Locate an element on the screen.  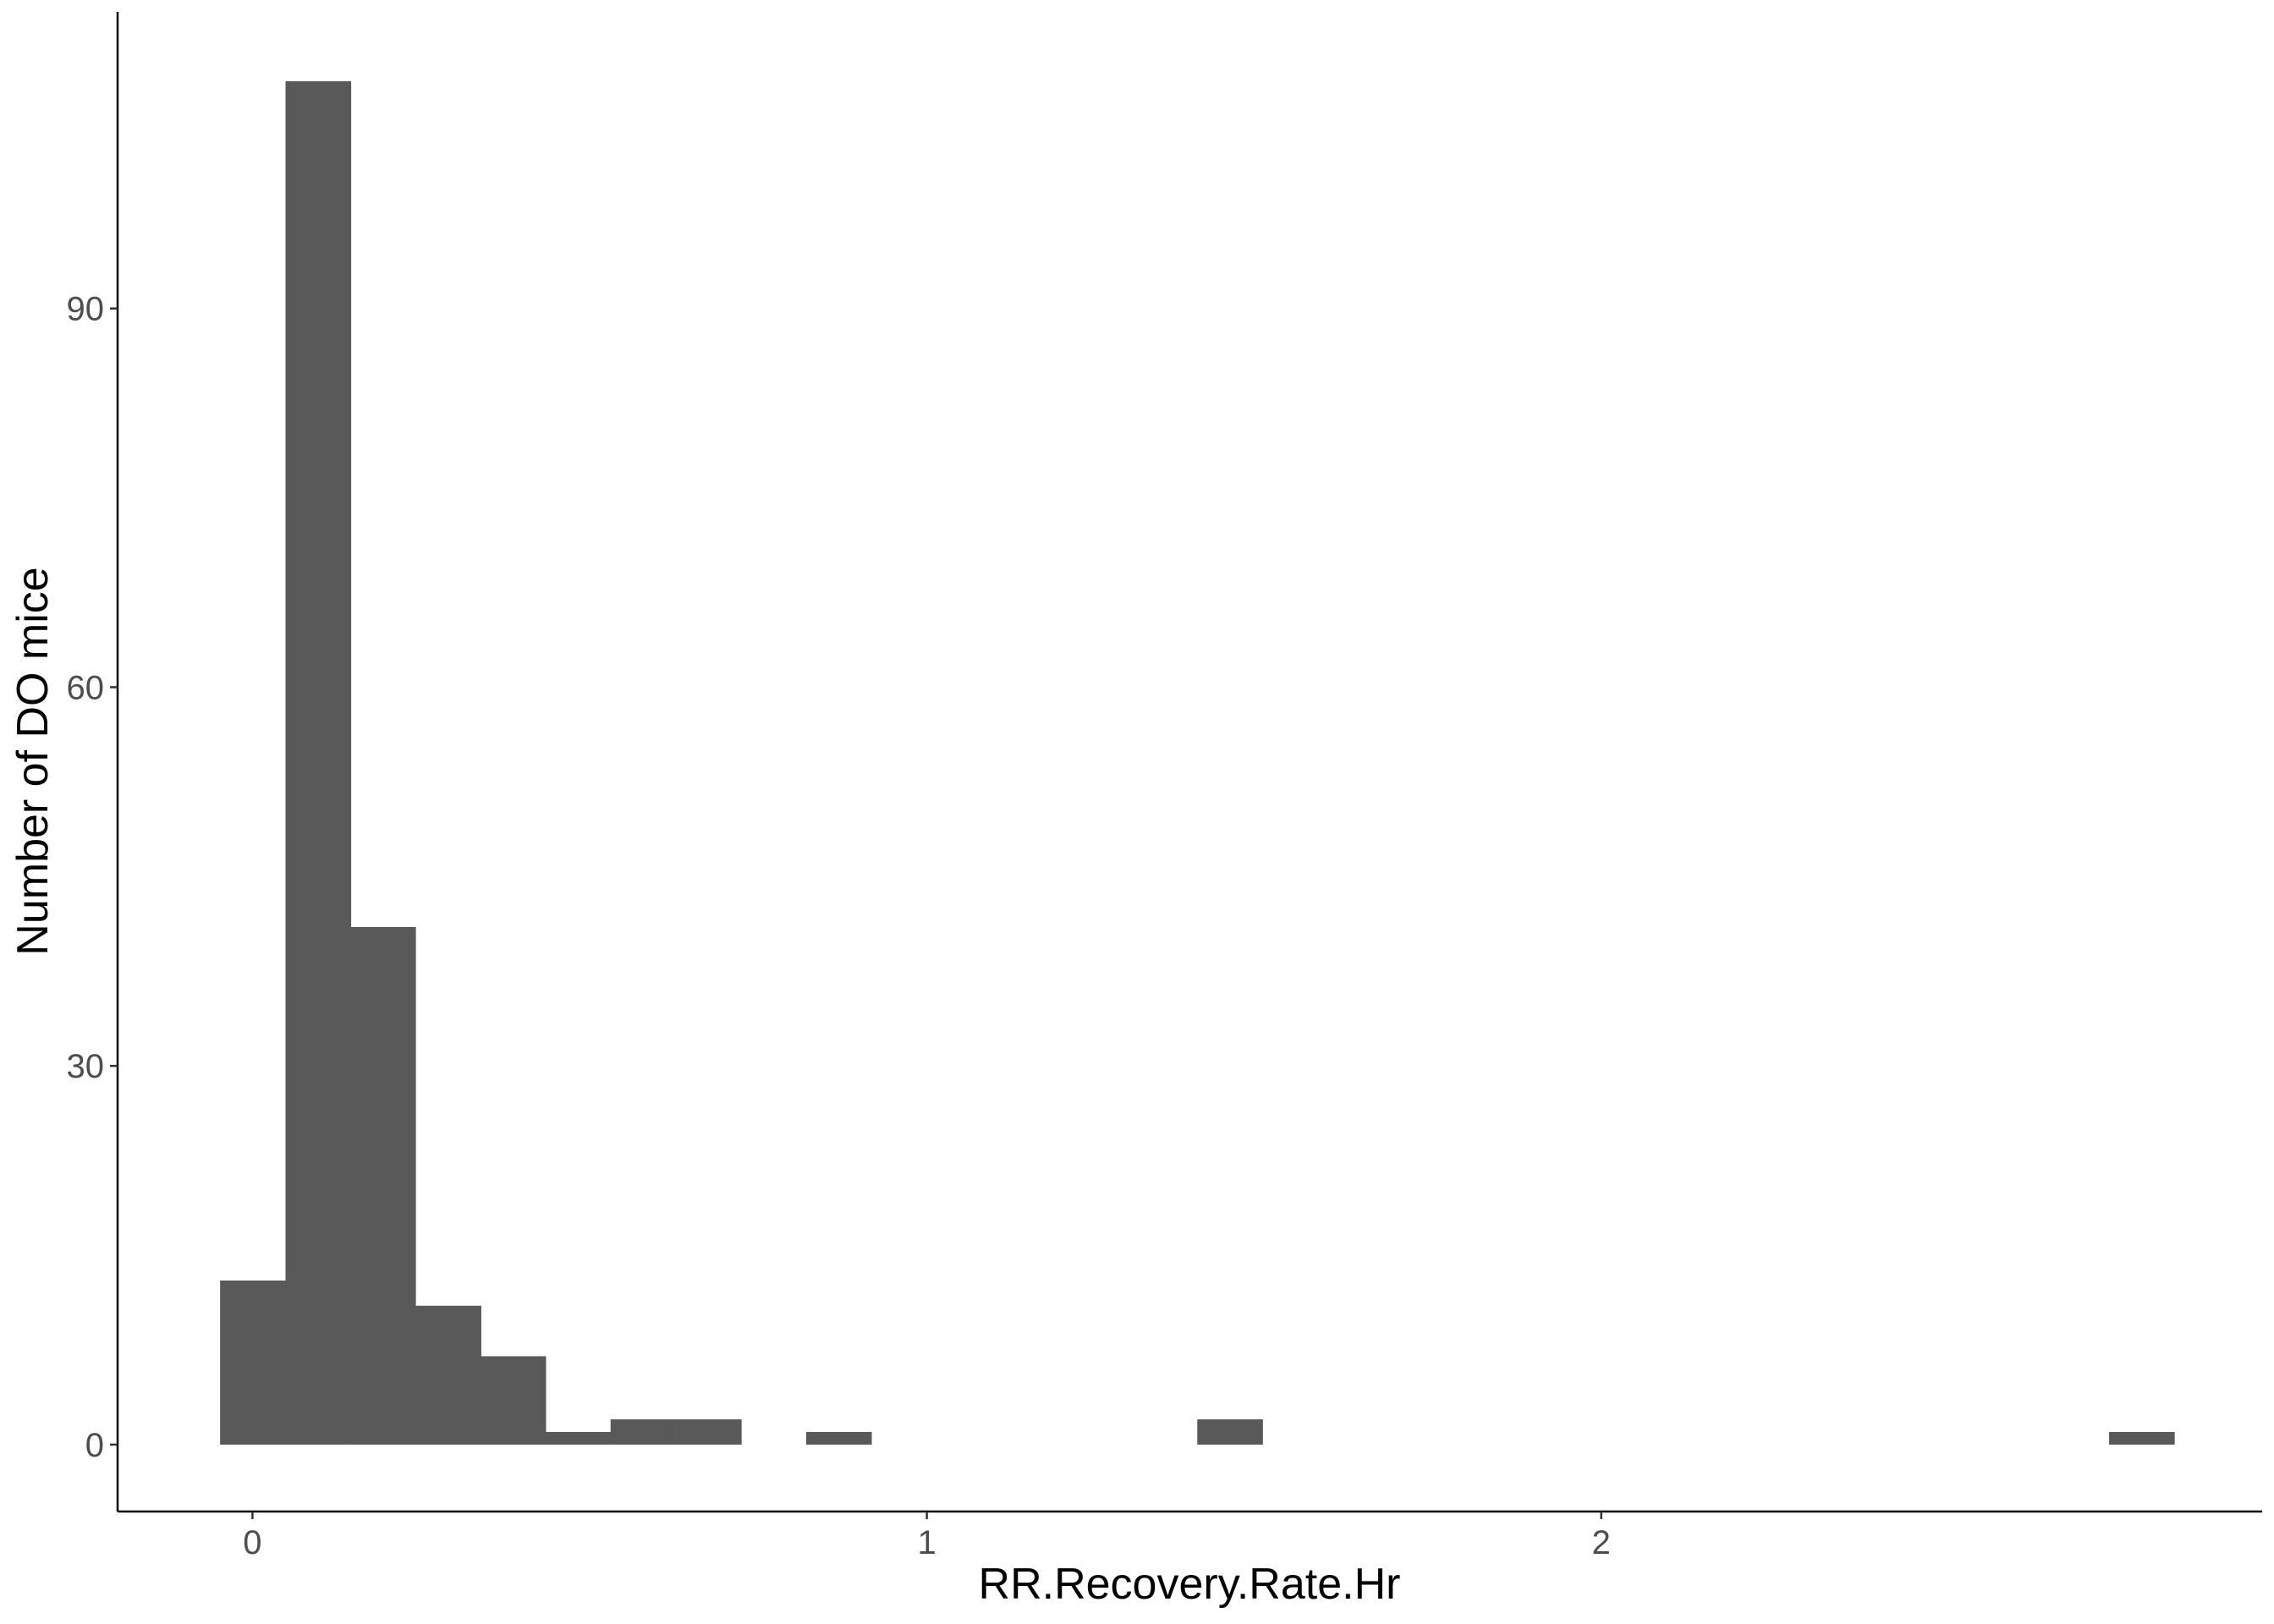
y-tick-label: 0 is located at coordinates (94, 1446).